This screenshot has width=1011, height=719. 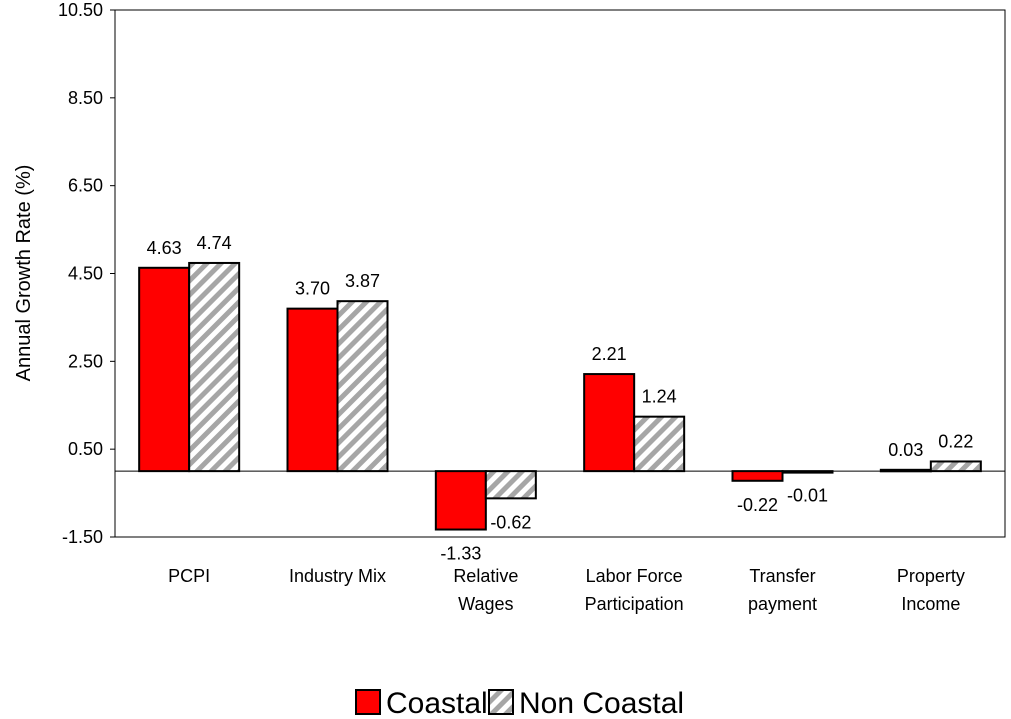 I want to click on data-label: 4.74, so click(x=214, y=243).